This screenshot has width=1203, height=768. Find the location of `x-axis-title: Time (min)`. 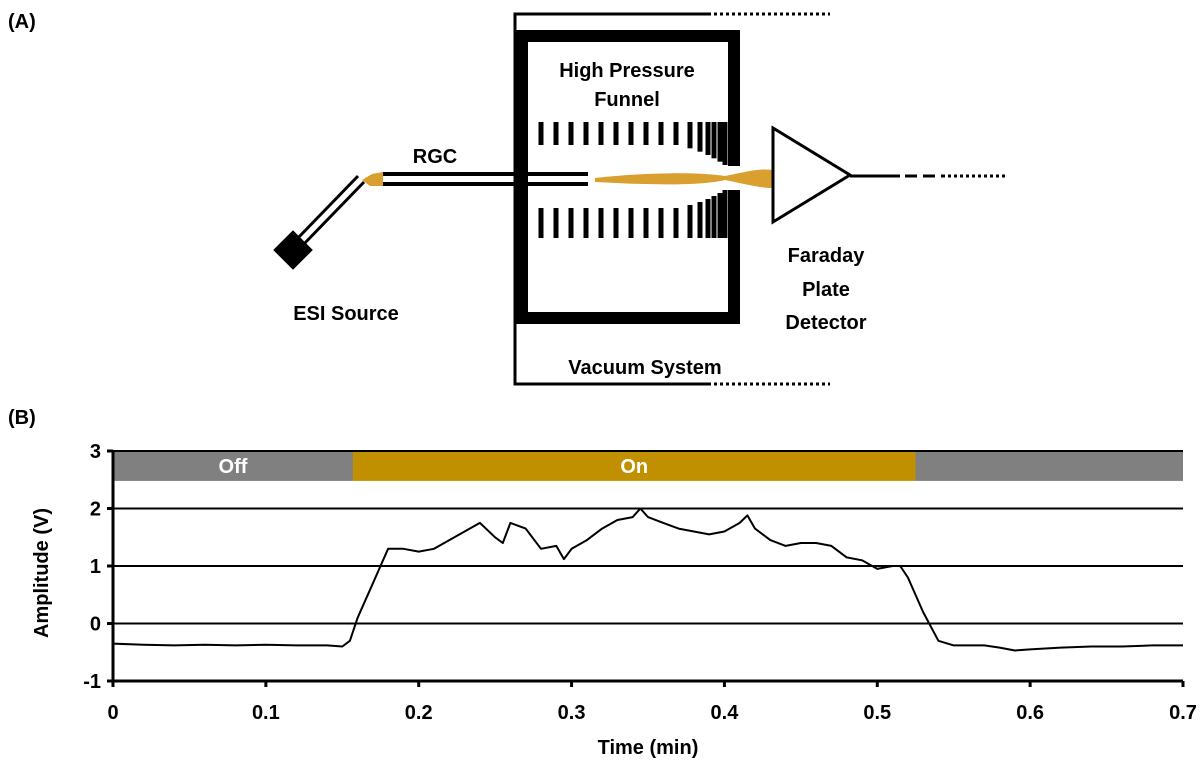

x-axis-title: Time (min) is located at coordinates (648, 748).